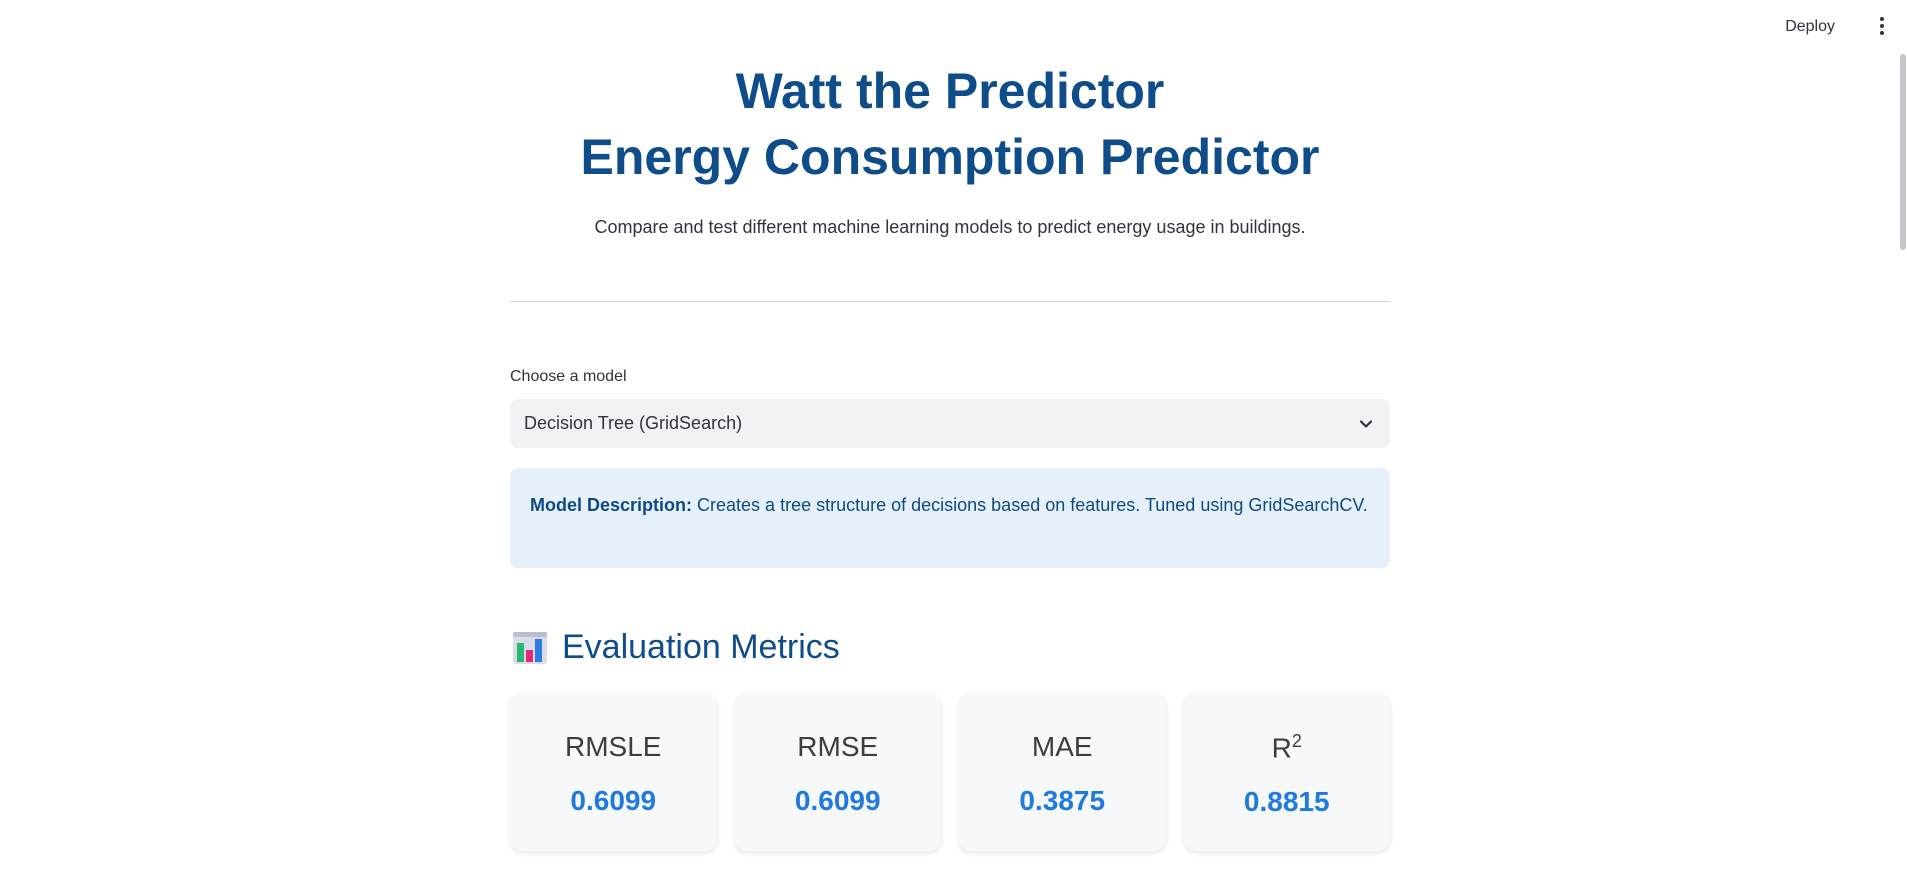 The image size is (1907, 874). I want to click on kebab-menu-icon, so click(1882, 27).